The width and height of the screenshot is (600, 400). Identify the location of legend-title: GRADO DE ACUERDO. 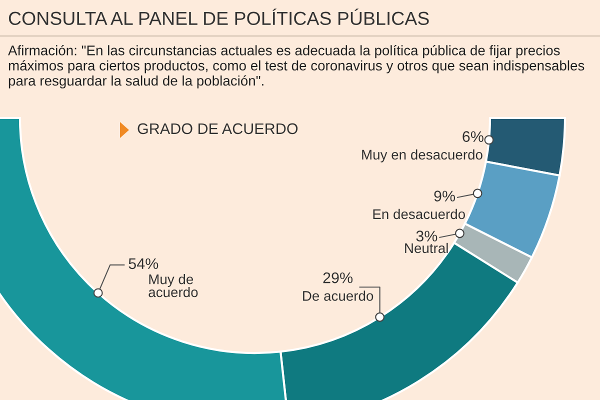
(218, 128).